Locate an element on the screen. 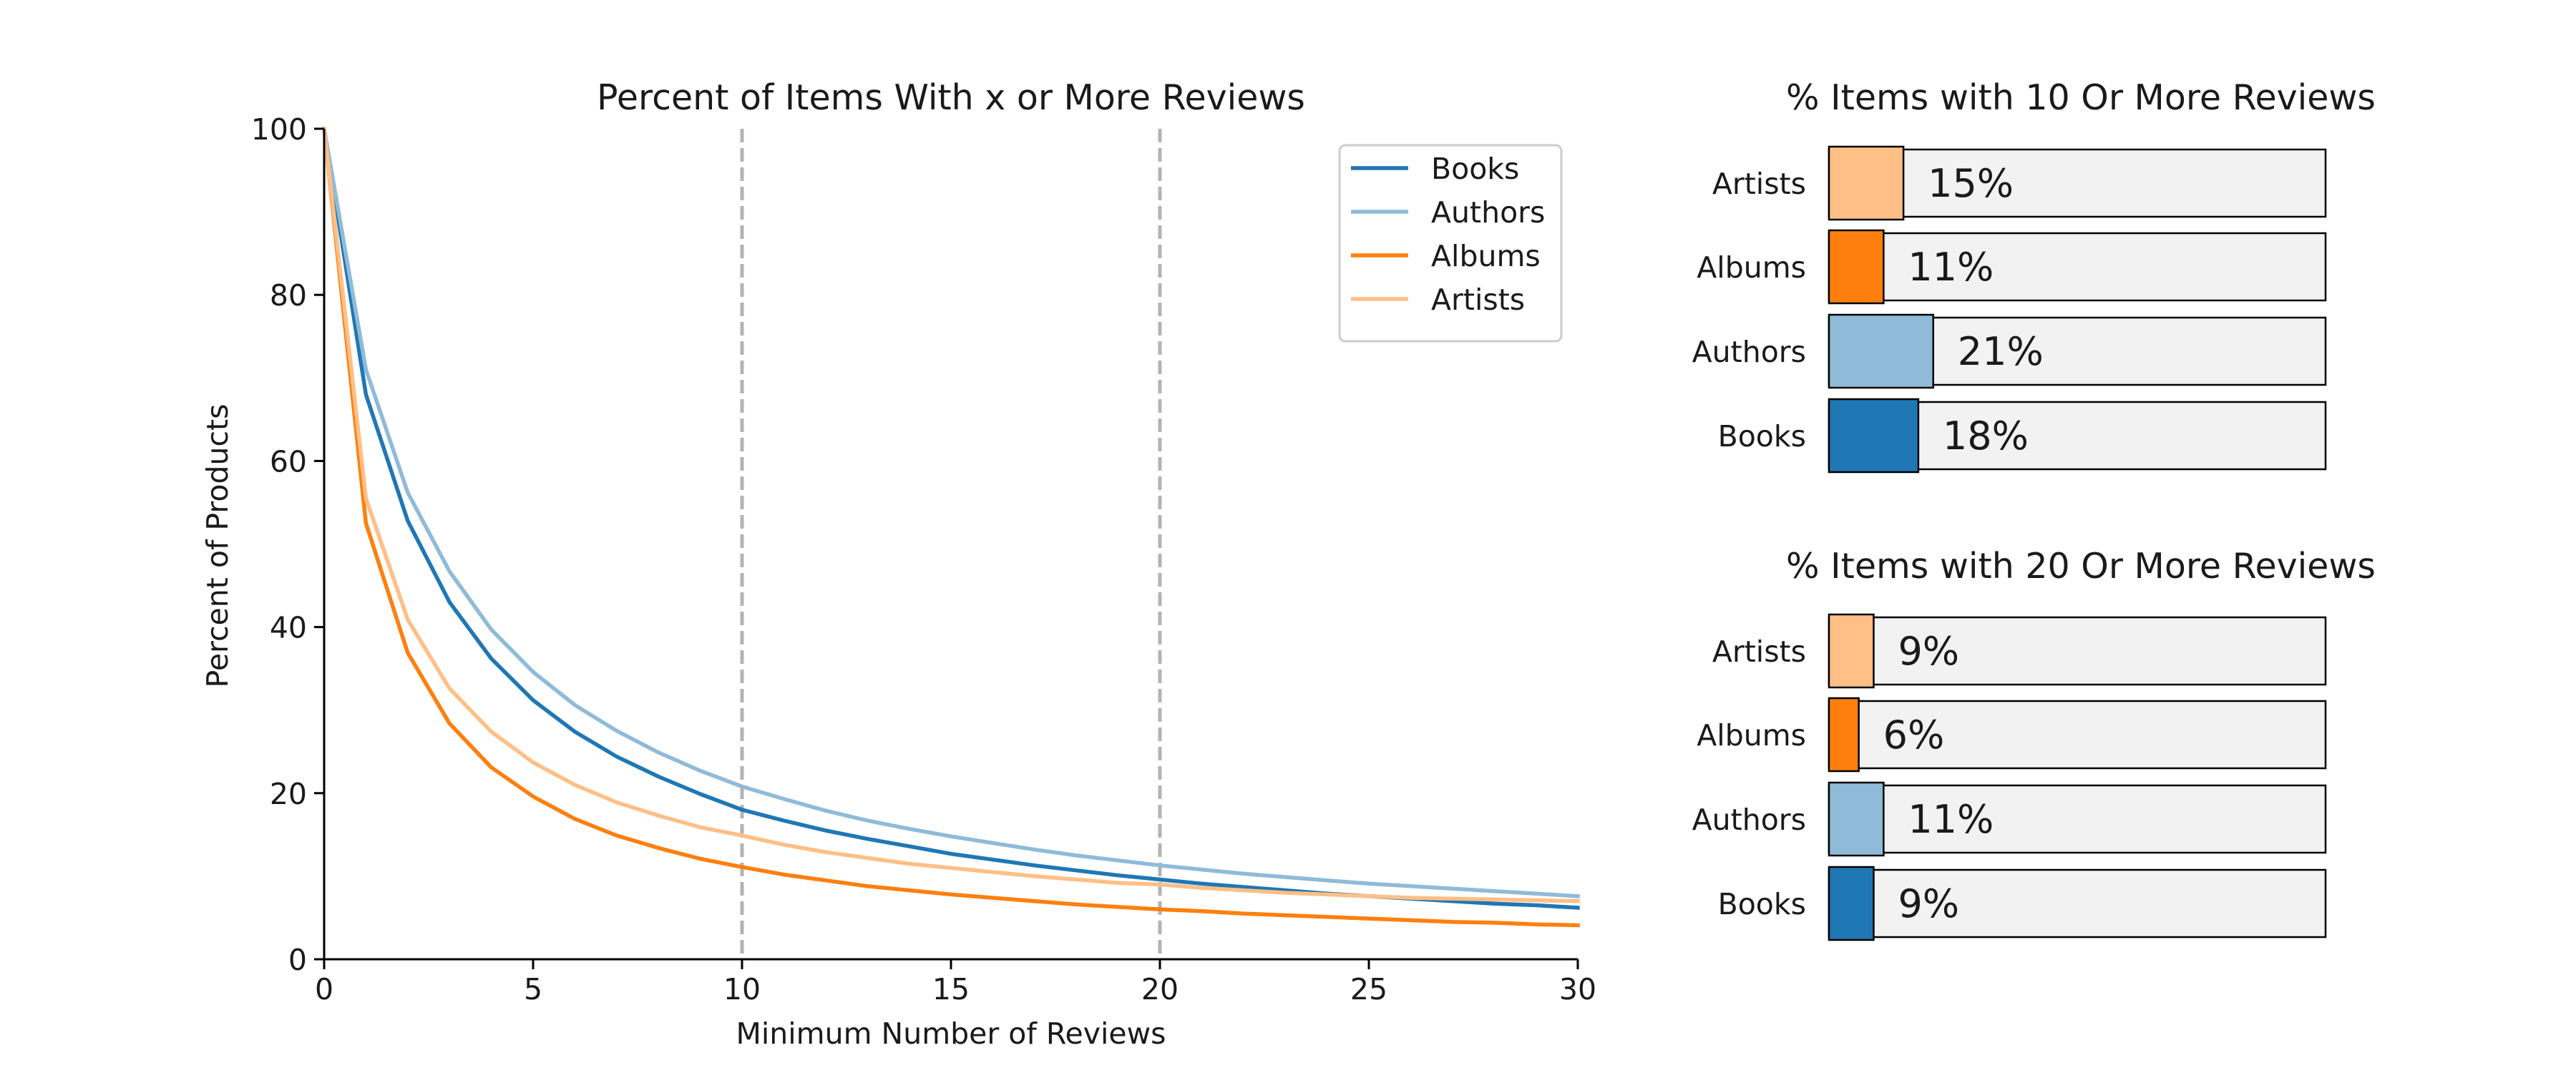 Image resolution: width=2576 pixels, height=1073 pixels. legend-box is located at coordinates (1450, 244).